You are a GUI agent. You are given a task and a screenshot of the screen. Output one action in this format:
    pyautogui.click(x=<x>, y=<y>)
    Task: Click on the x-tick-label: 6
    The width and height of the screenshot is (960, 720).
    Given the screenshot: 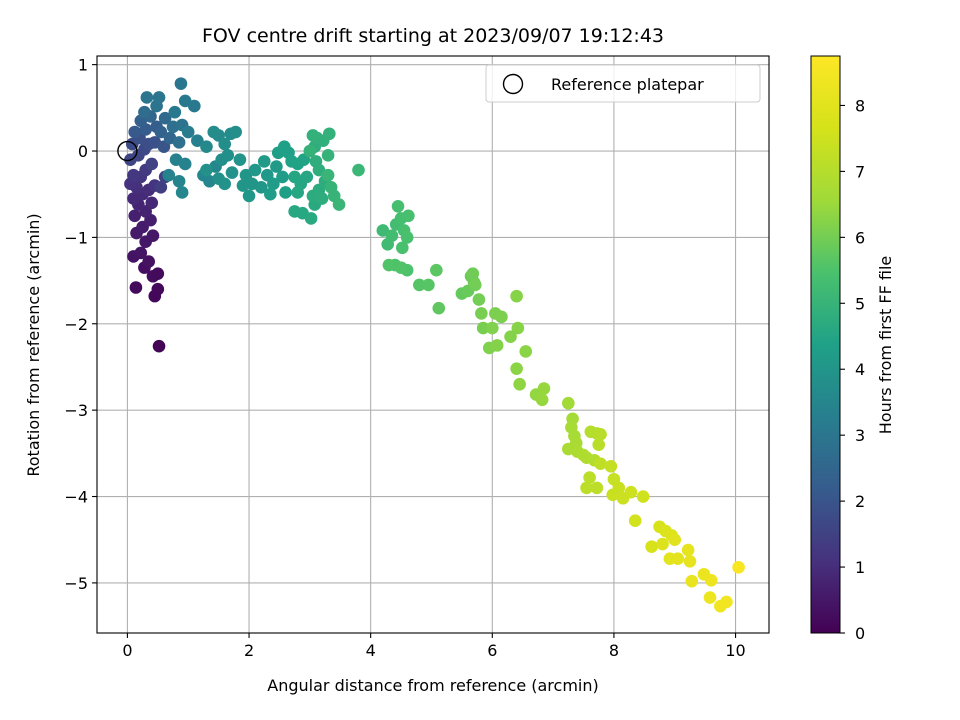 What is the action you would take?
    pyautogui.click(x=492, y=650)
    